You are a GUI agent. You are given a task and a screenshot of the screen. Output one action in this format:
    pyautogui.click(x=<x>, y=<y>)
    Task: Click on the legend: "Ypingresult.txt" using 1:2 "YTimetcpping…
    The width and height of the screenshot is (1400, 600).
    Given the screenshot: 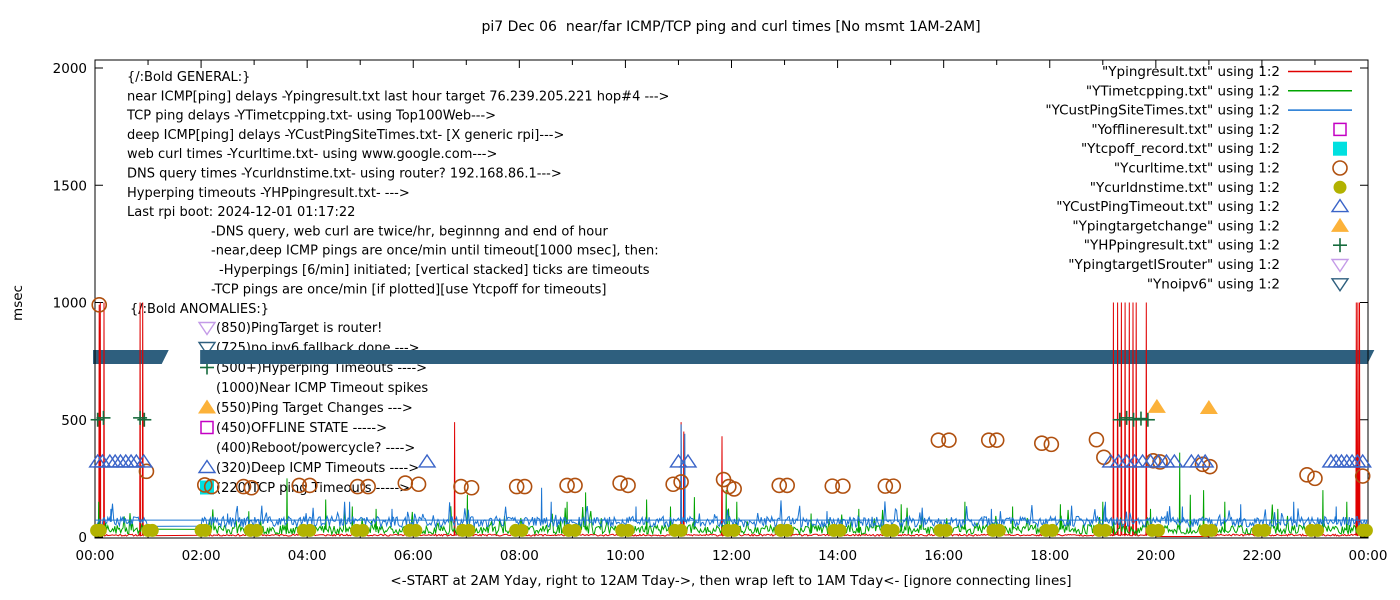 What is the action you would take?
    pyautogui.click(x=1198, y=178)
    